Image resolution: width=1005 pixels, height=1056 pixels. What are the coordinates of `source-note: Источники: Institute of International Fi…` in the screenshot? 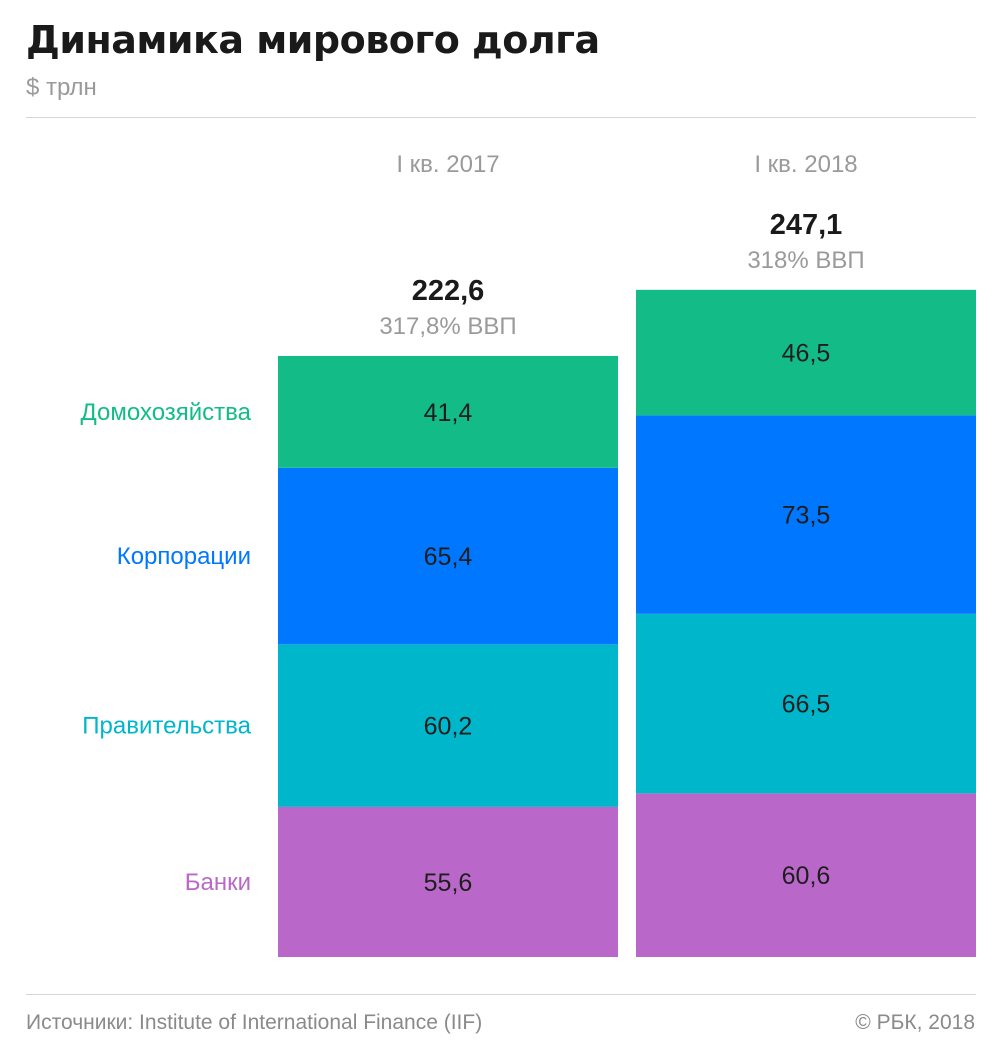 It's located at (254, 1022).